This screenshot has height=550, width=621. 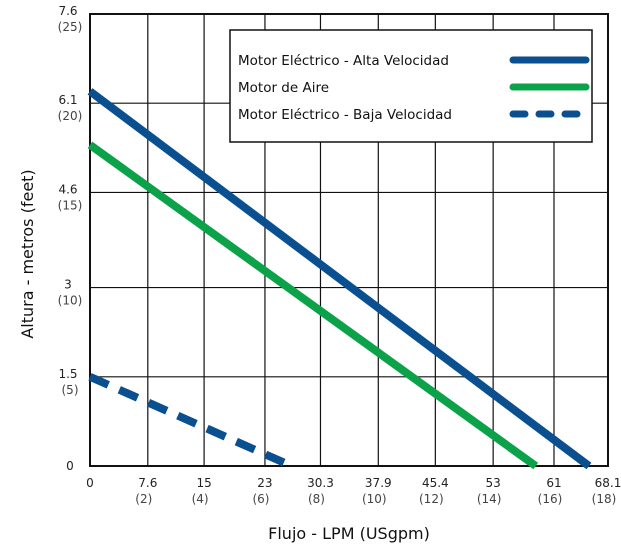 I want to click on y-tick-sublabel: (15), so click(x=70, y=205).